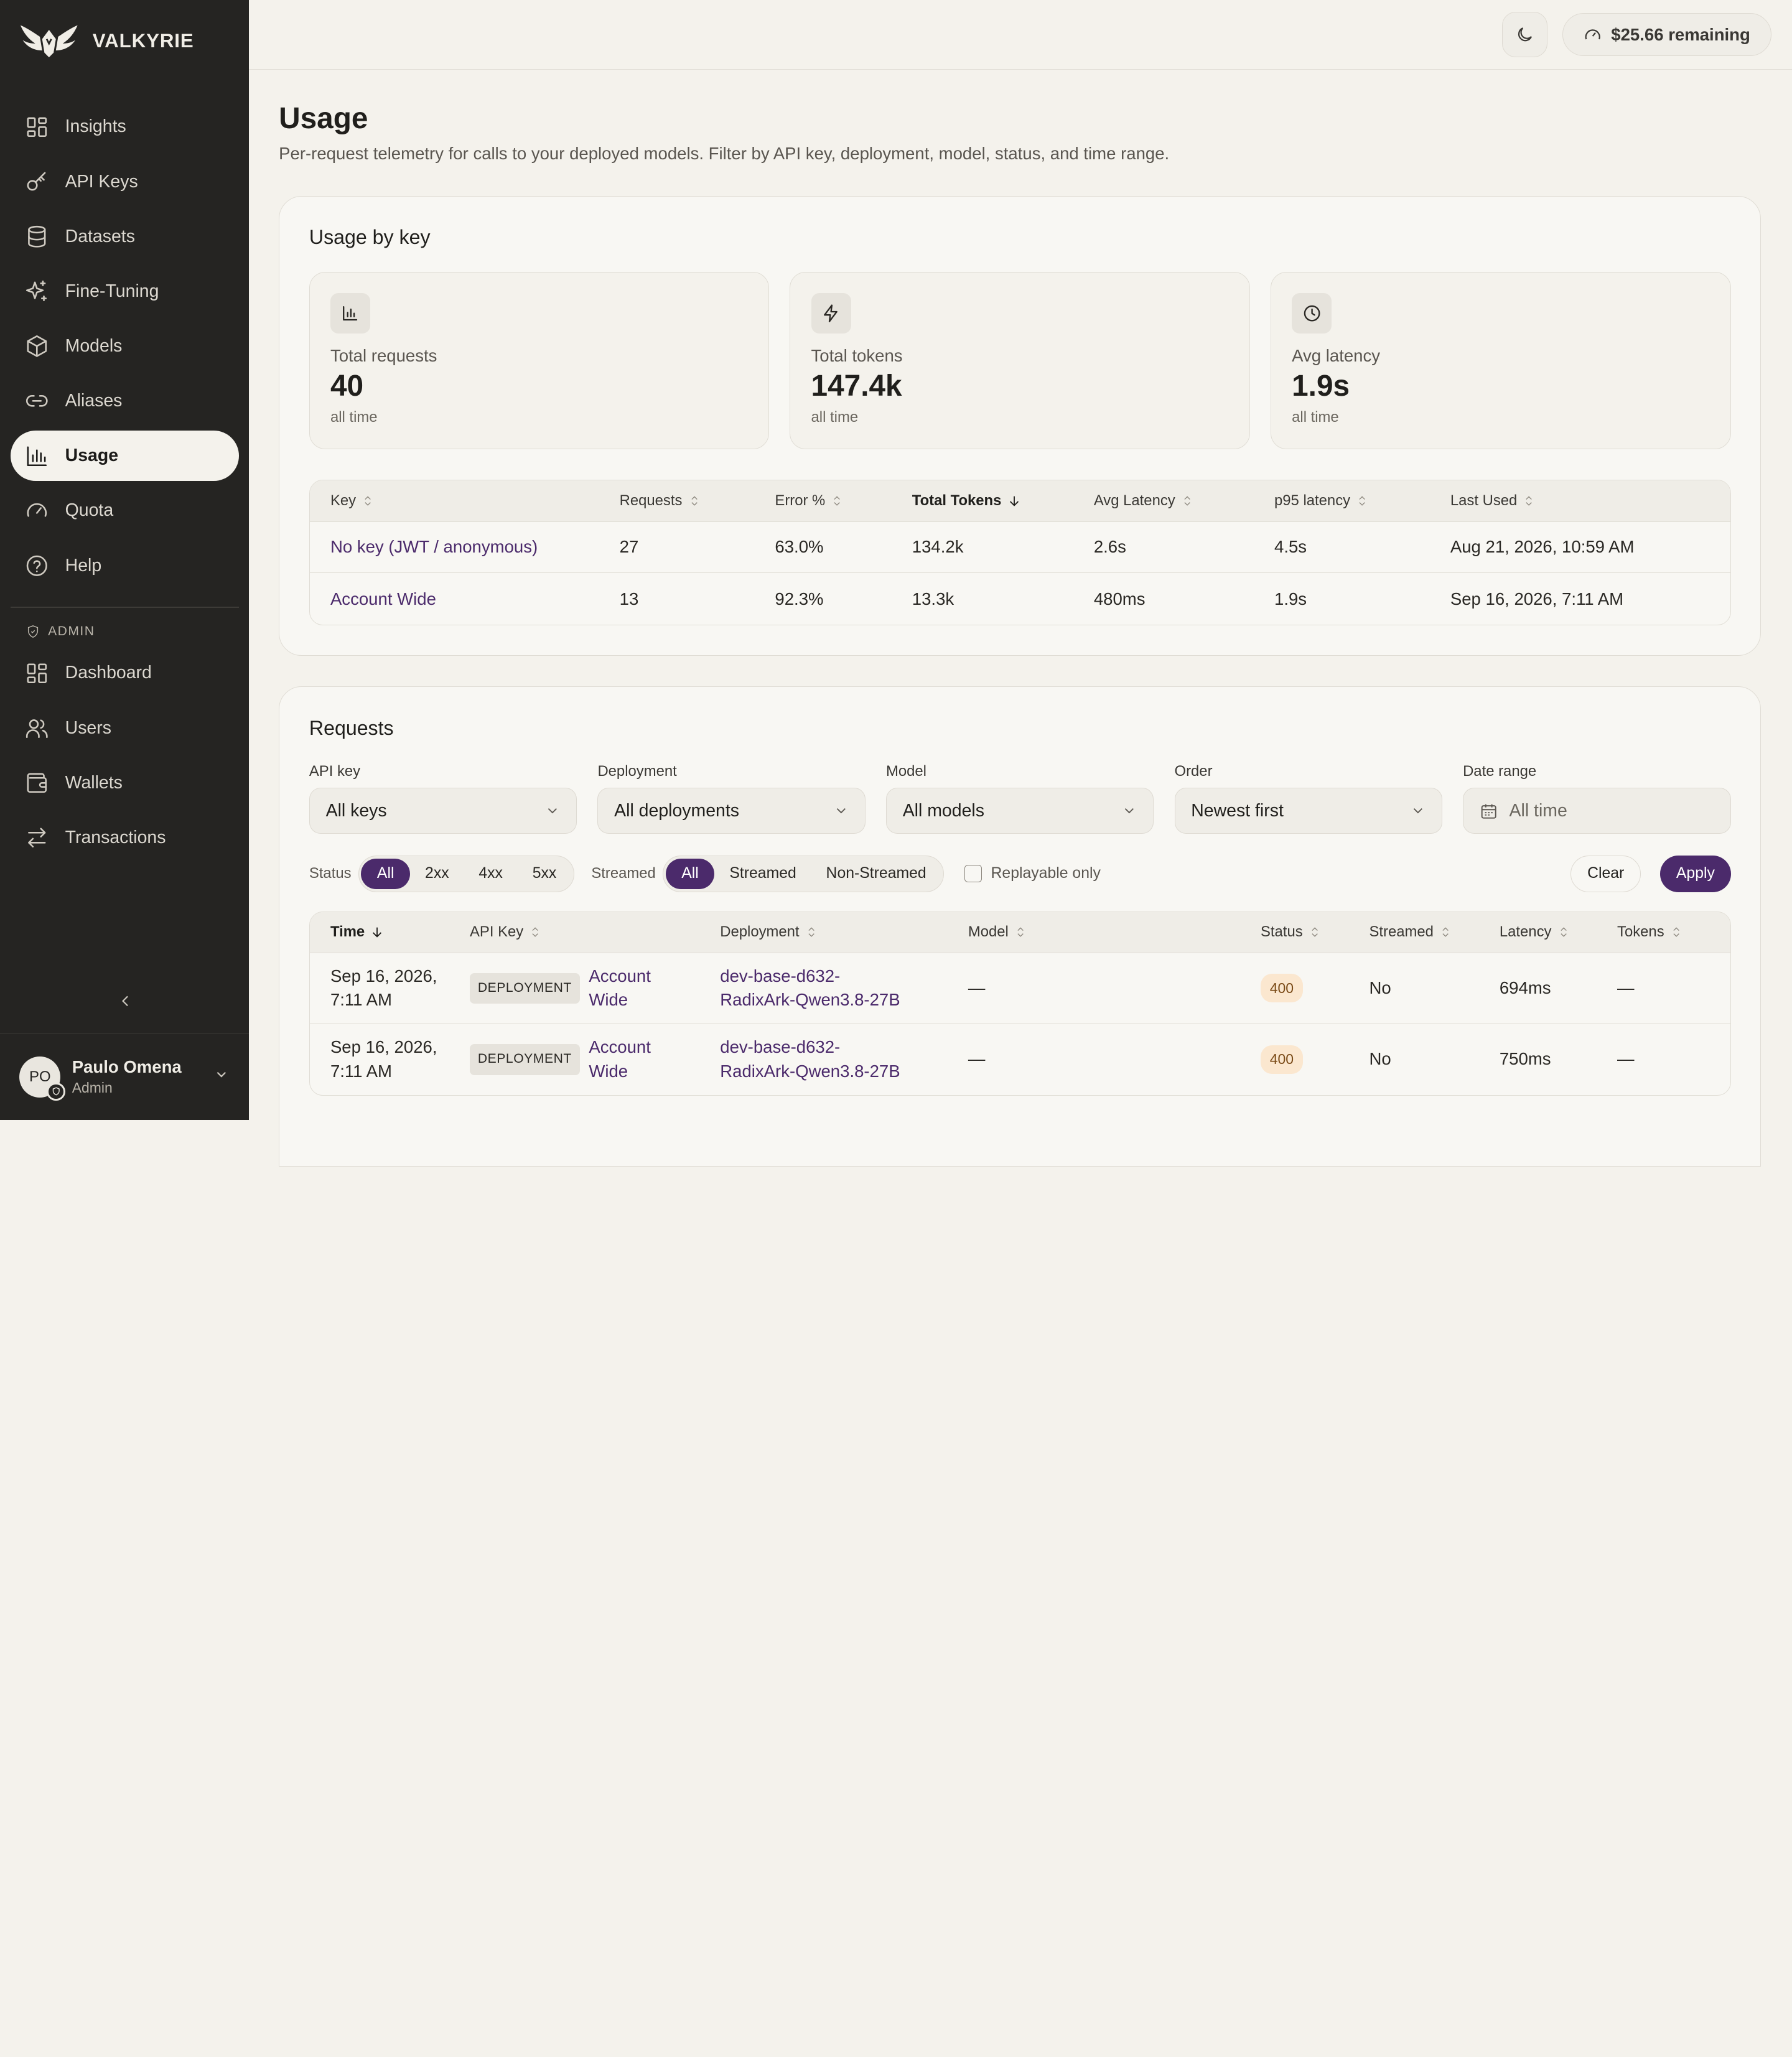 The height and width of the screenshot is (2057, 1792). Describe the element at coordinates (125, 783) in the screenshot. I see `sidebar-item-wallets: Wallets` at that location.